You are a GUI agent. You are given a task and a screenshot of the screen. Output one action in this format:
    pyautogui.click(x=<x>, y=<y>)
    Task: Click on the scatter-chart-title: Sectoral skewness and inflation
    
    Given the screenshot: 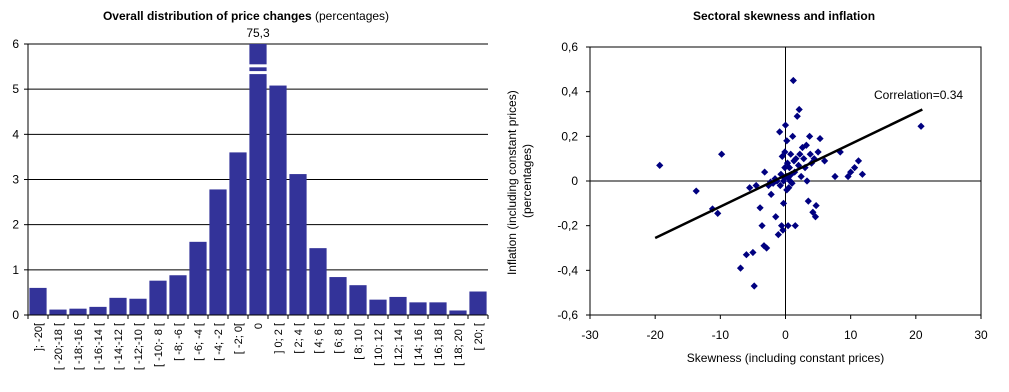 What is the action you would take?
    pyautogui.click(x=784, y=16)
    